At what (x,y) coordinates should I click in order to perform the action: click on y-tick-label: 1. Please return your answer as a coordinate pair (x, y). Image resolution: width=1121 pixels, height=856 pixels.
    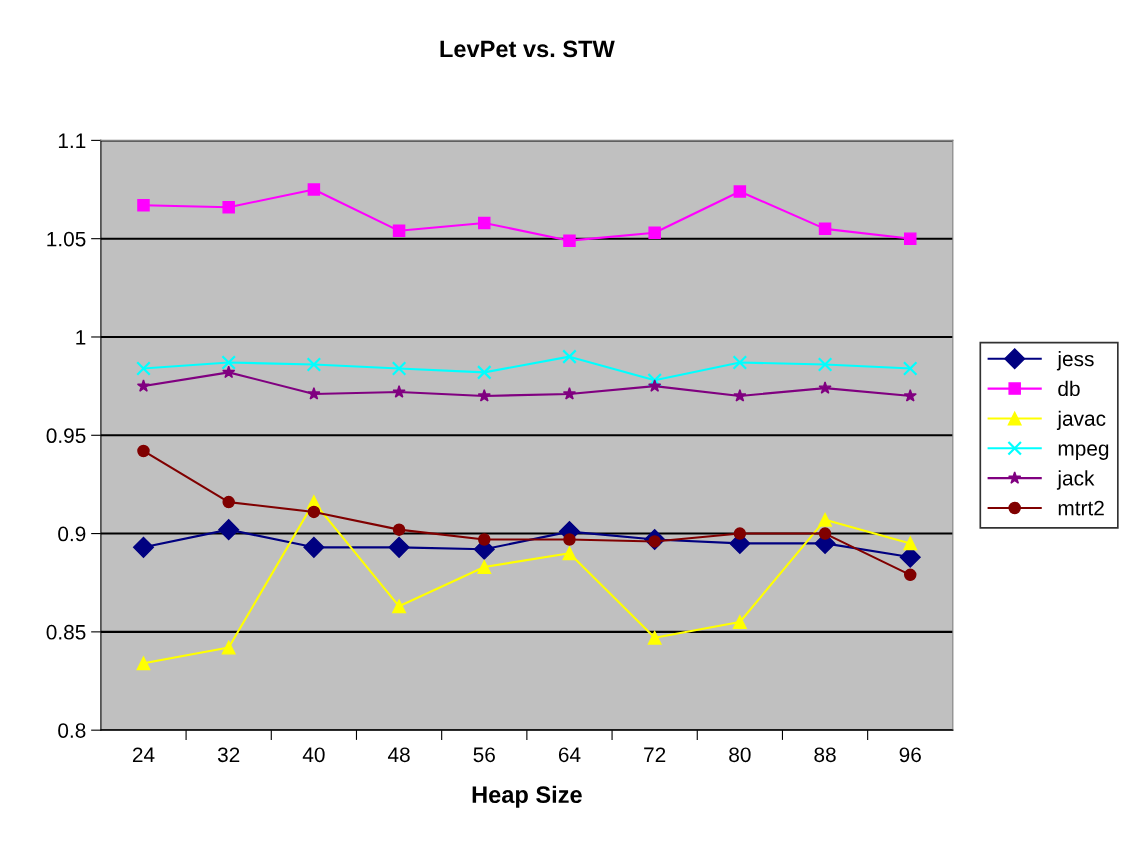
    Looking at the image, I should click on (81, 337).